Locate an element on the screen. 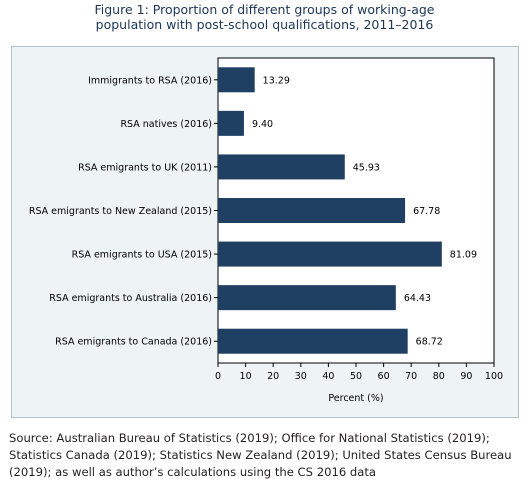 The image size is (529, 487). data-label: 67.78 is located at coordinates (426, 211).